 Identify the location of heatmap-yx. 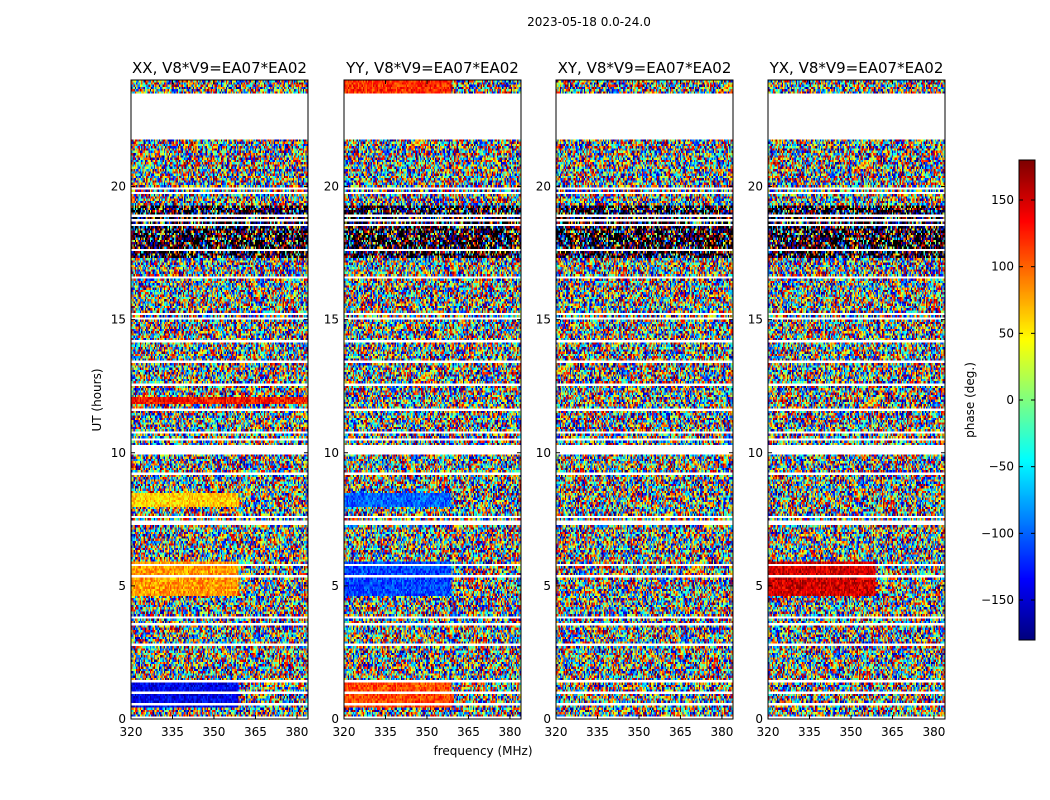
(856, 399).